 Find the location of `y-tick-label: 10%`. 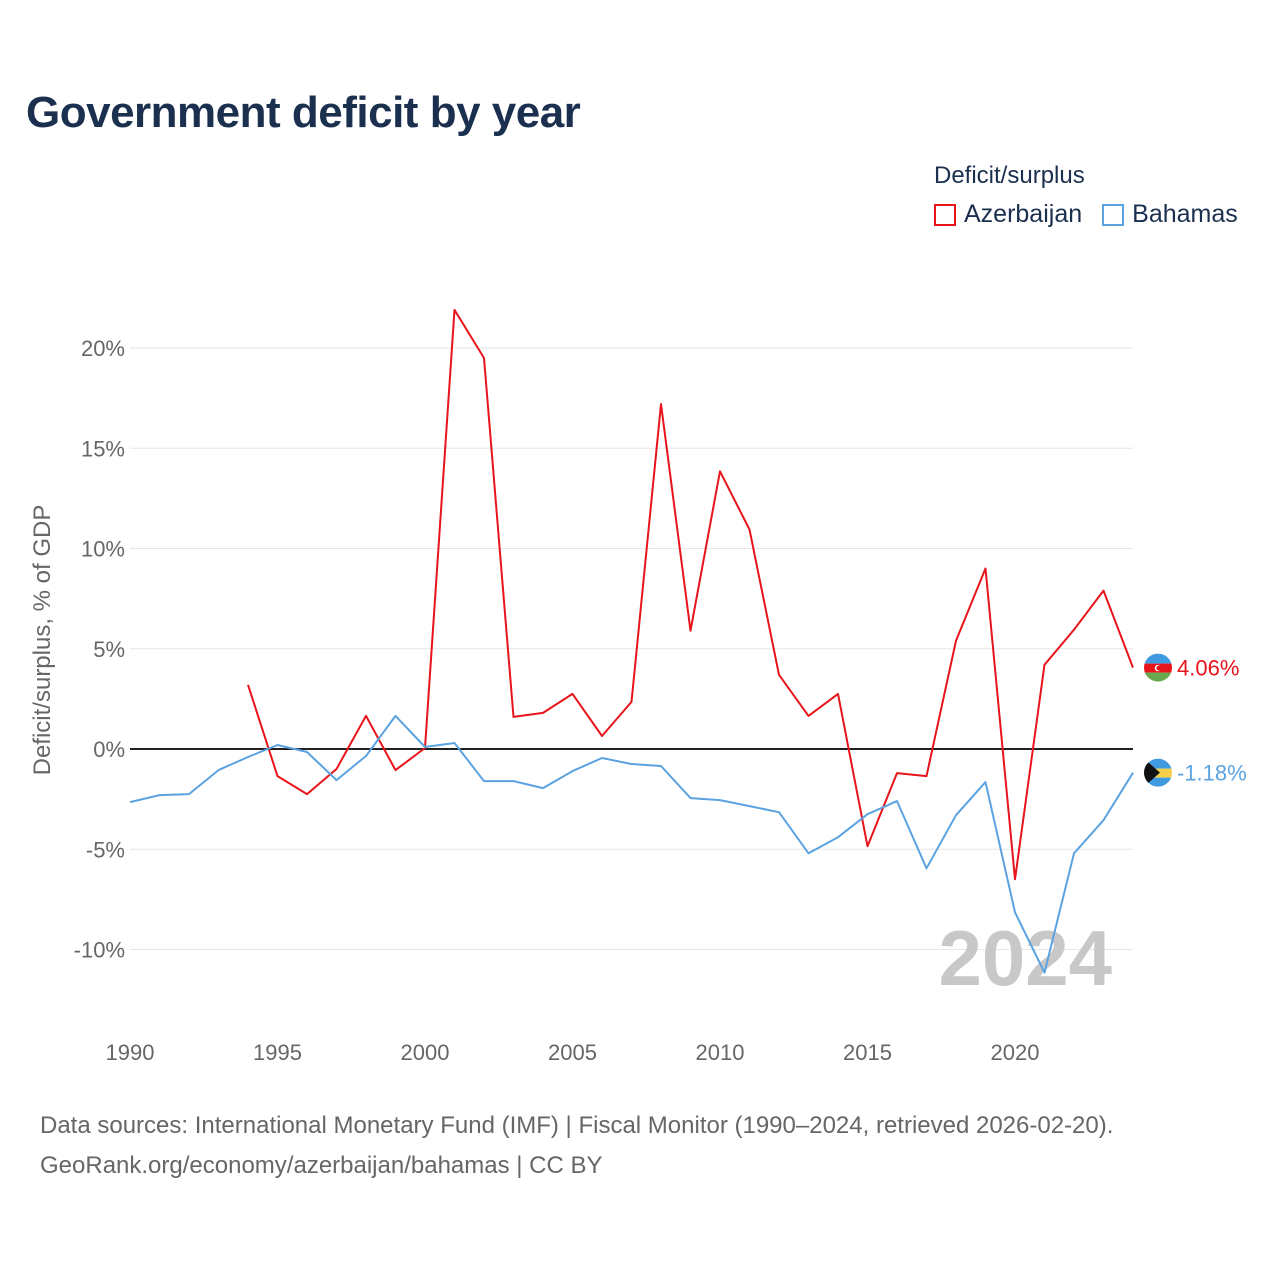

y-tick-label: 10% is located at coordinates (103, 549).